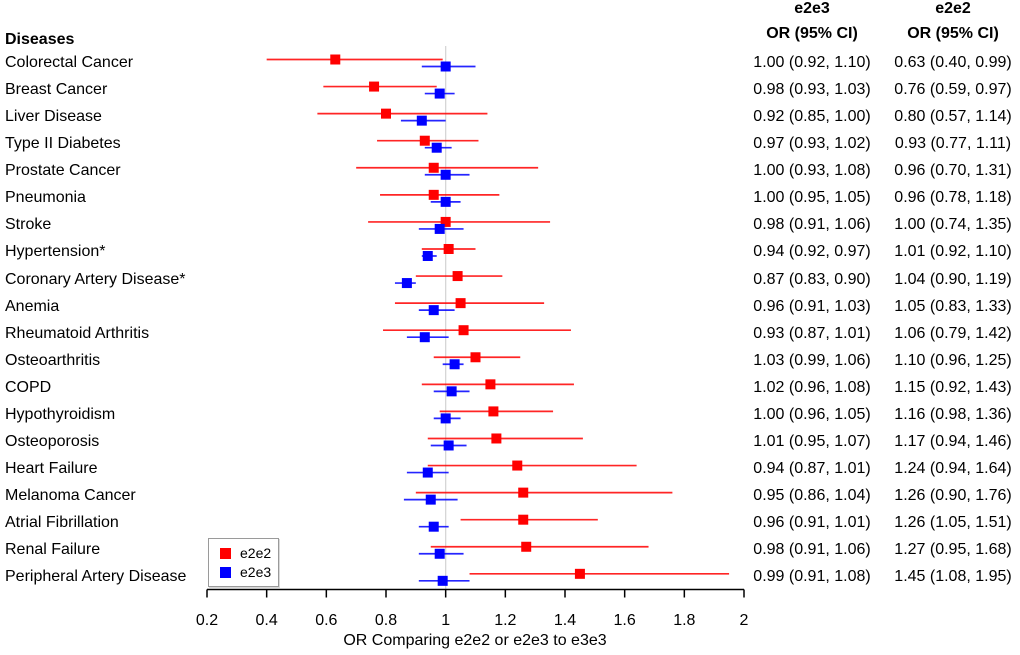  Describe the element at coordinates (812, 496) in the screenshot. I see `ci-text-e2e3: 0.95 (0.86, 1.04)` at that location.